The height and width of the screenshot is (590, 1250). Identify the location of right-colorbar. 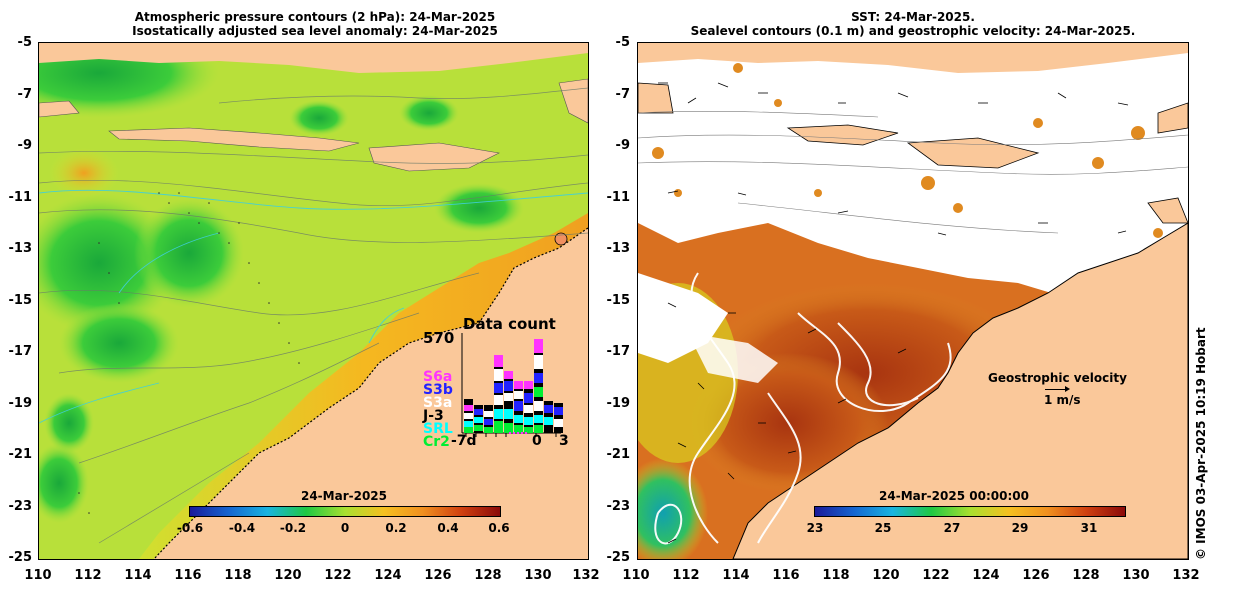
(970, 511).